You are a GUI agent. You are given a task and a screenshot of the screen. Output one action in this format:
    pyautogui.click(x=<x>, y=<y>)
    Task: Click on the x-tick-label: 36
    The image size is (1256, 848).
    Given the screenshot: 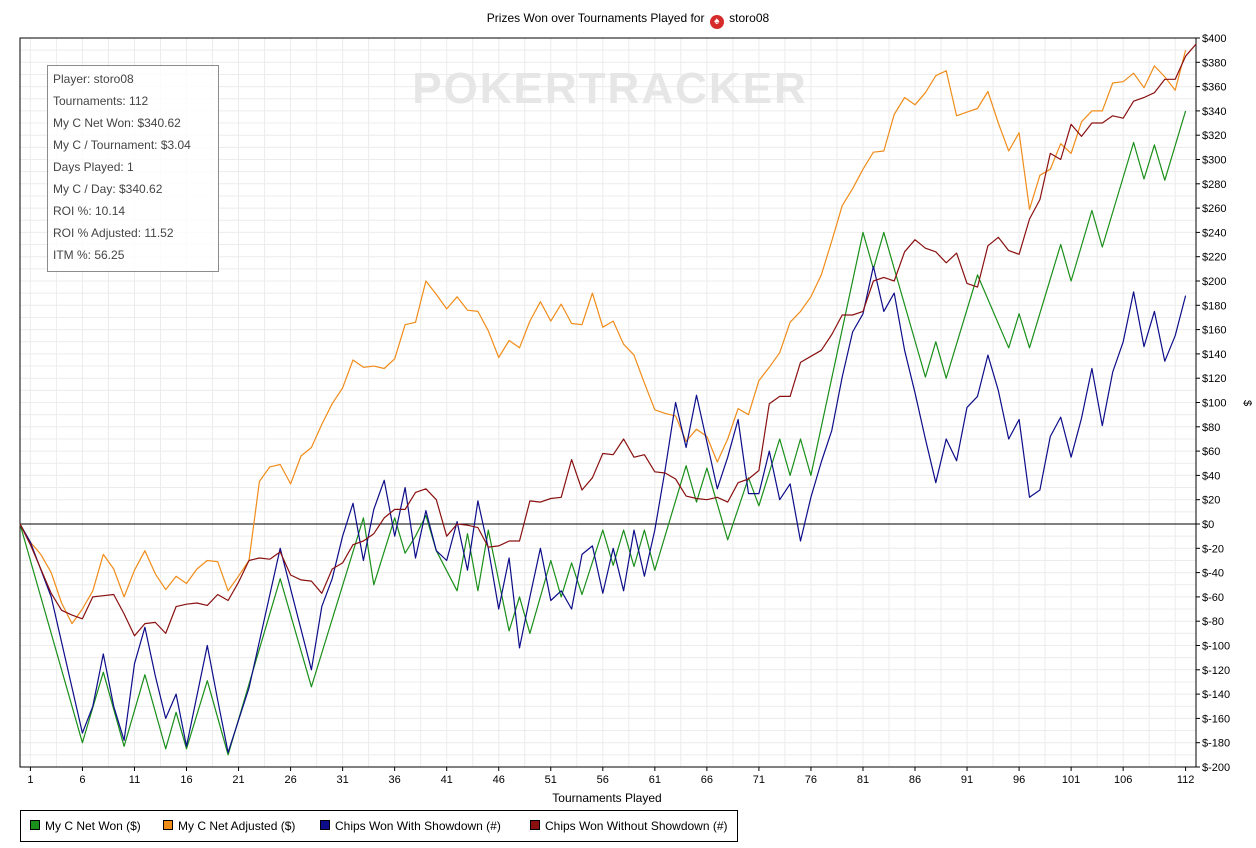 What is the action you would take?
    pyautogui.click(x=395, y=780)
    